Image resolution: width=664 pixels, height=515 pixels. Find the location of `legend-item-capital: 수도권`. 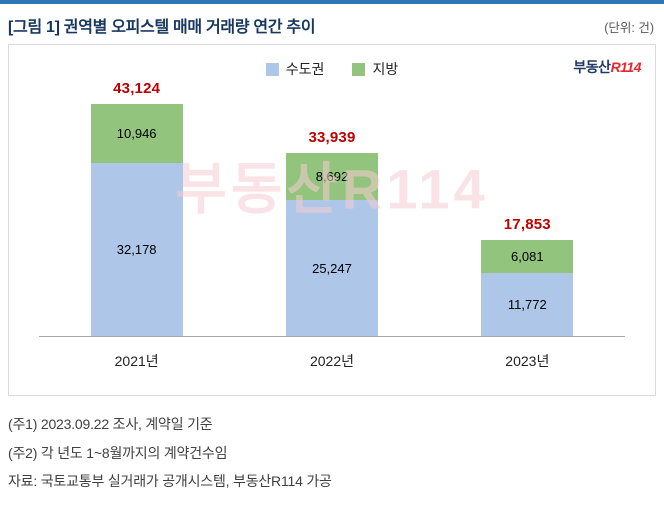

legend-item-capital: 수도권 is located at coordinates (295, 69).